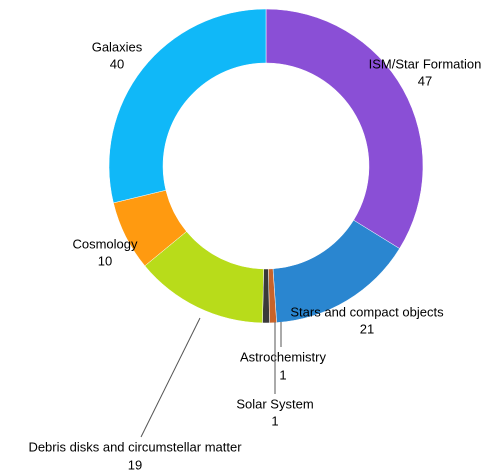  What do you see at coordinates (135, 464) in the screenshot?
I see `slice-value: 19` at bounding box center [135, 464].